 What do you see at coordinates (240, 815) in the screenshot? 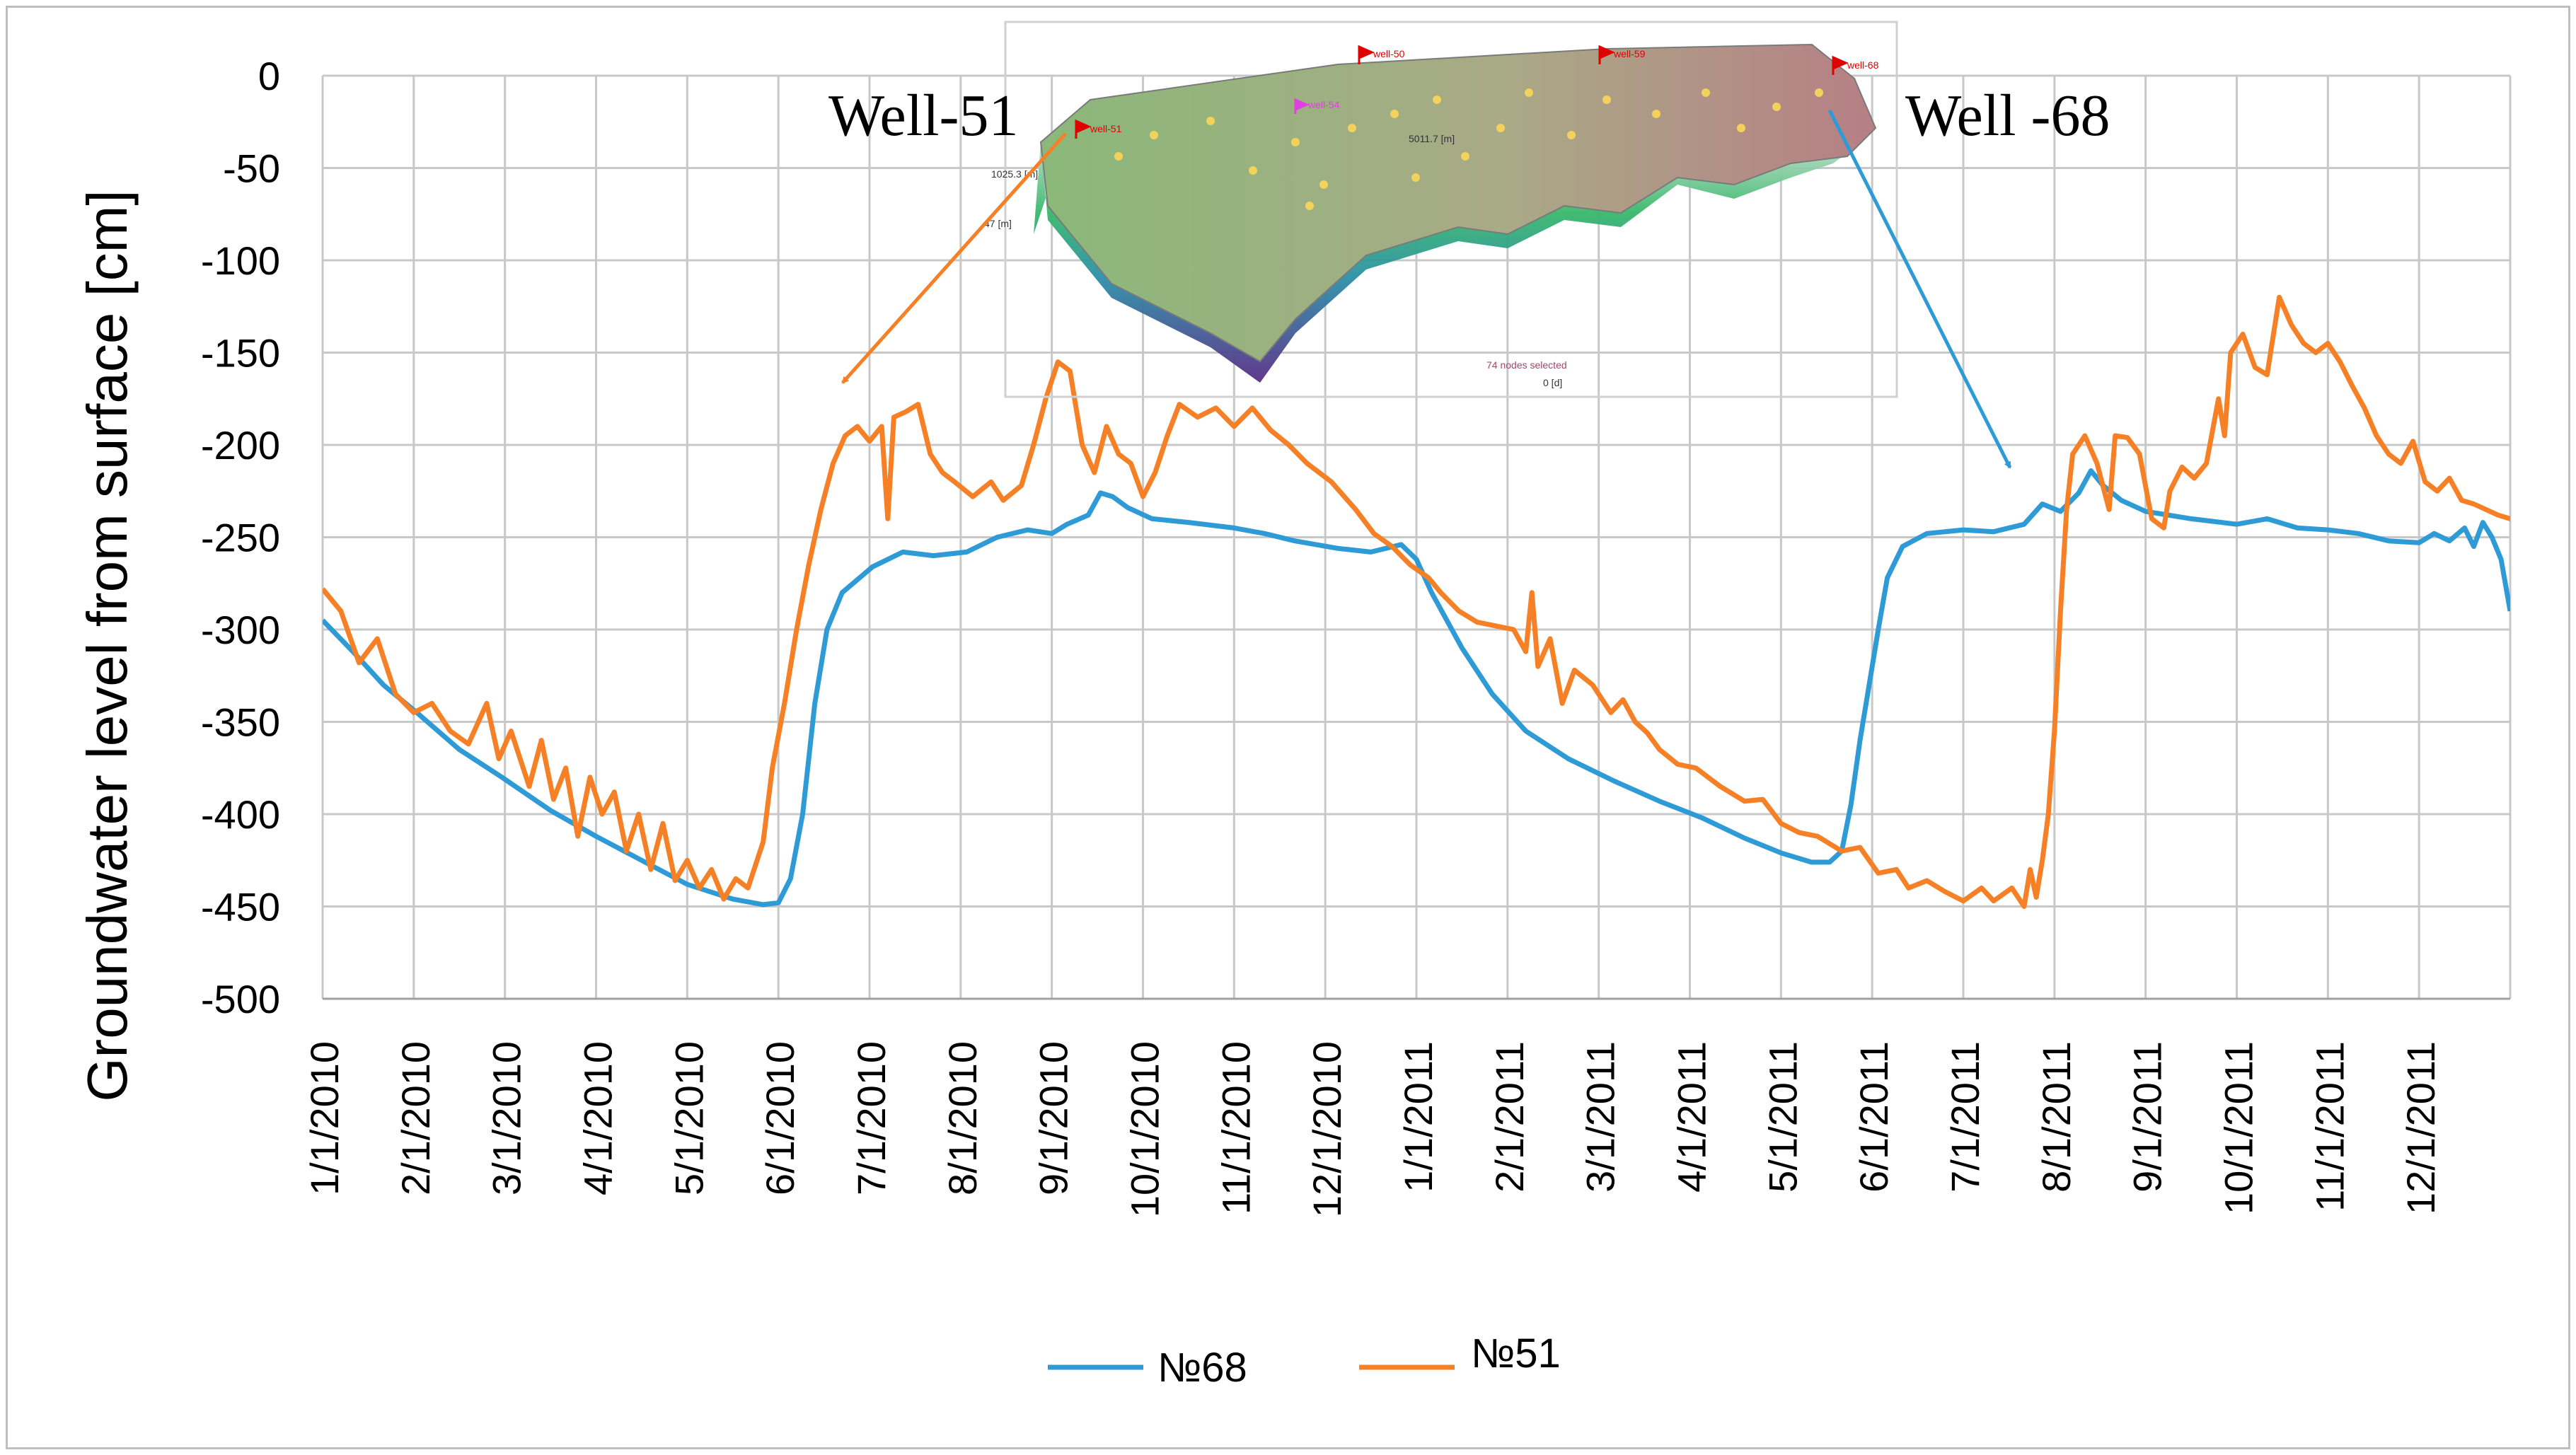
I see `y-tick-label: -400` at bounding box center [240, 815].